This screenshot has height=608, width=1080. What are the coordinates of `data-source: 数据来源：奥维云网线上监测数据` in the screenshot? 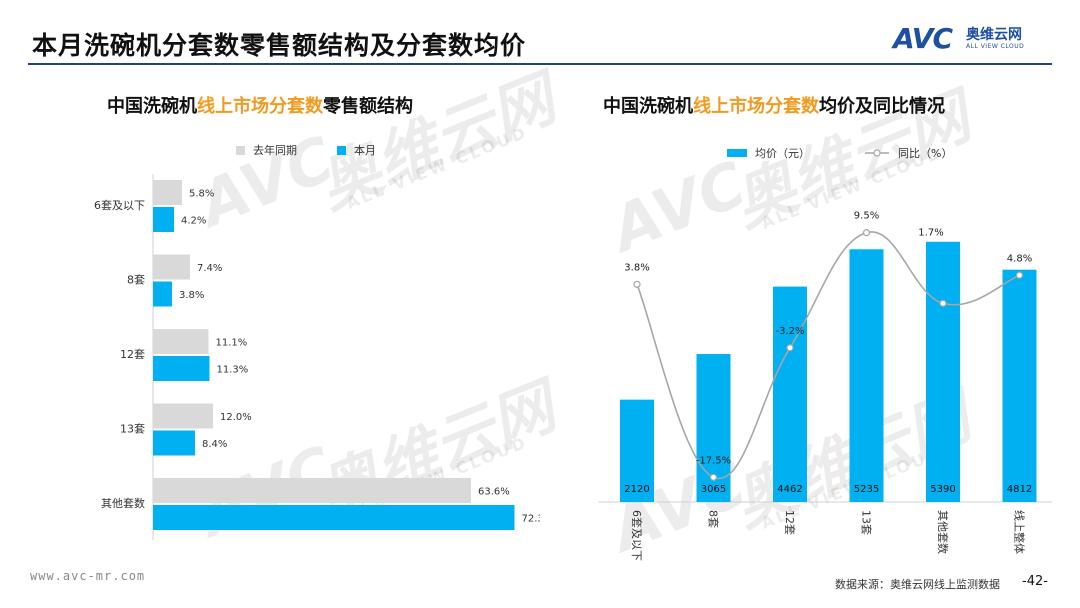 It's located at (917, 584).